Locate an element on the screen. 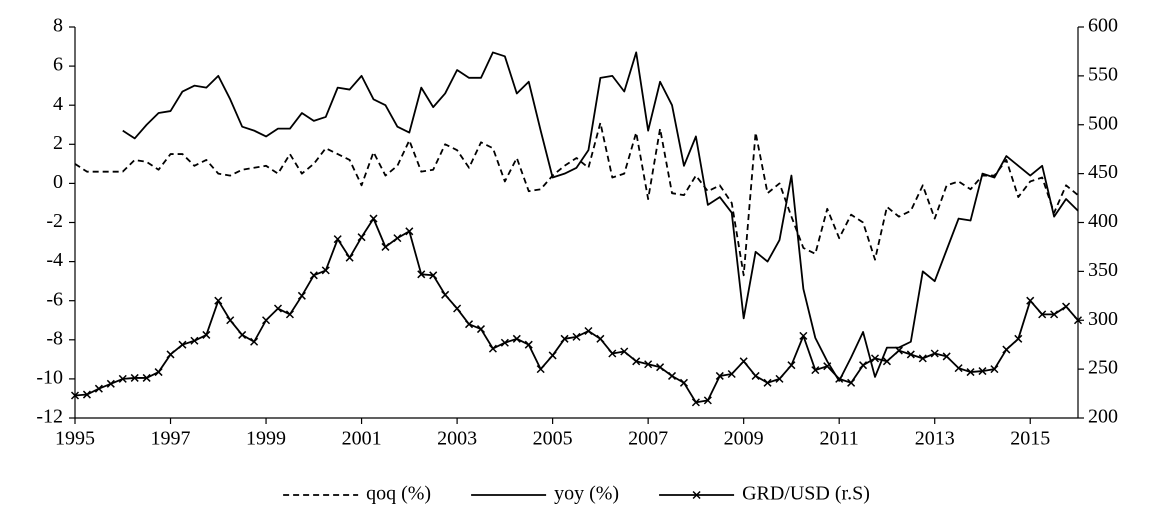  y-tick-label: 0 is located at coordinates (58, 182).